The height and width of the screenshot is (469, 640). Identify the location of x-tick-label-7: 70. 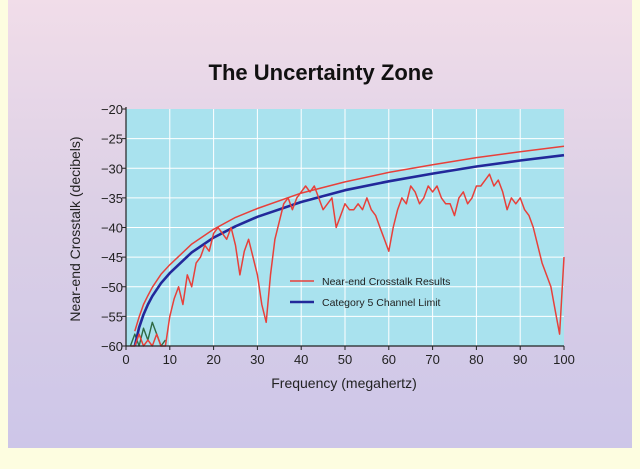
(432, 359).